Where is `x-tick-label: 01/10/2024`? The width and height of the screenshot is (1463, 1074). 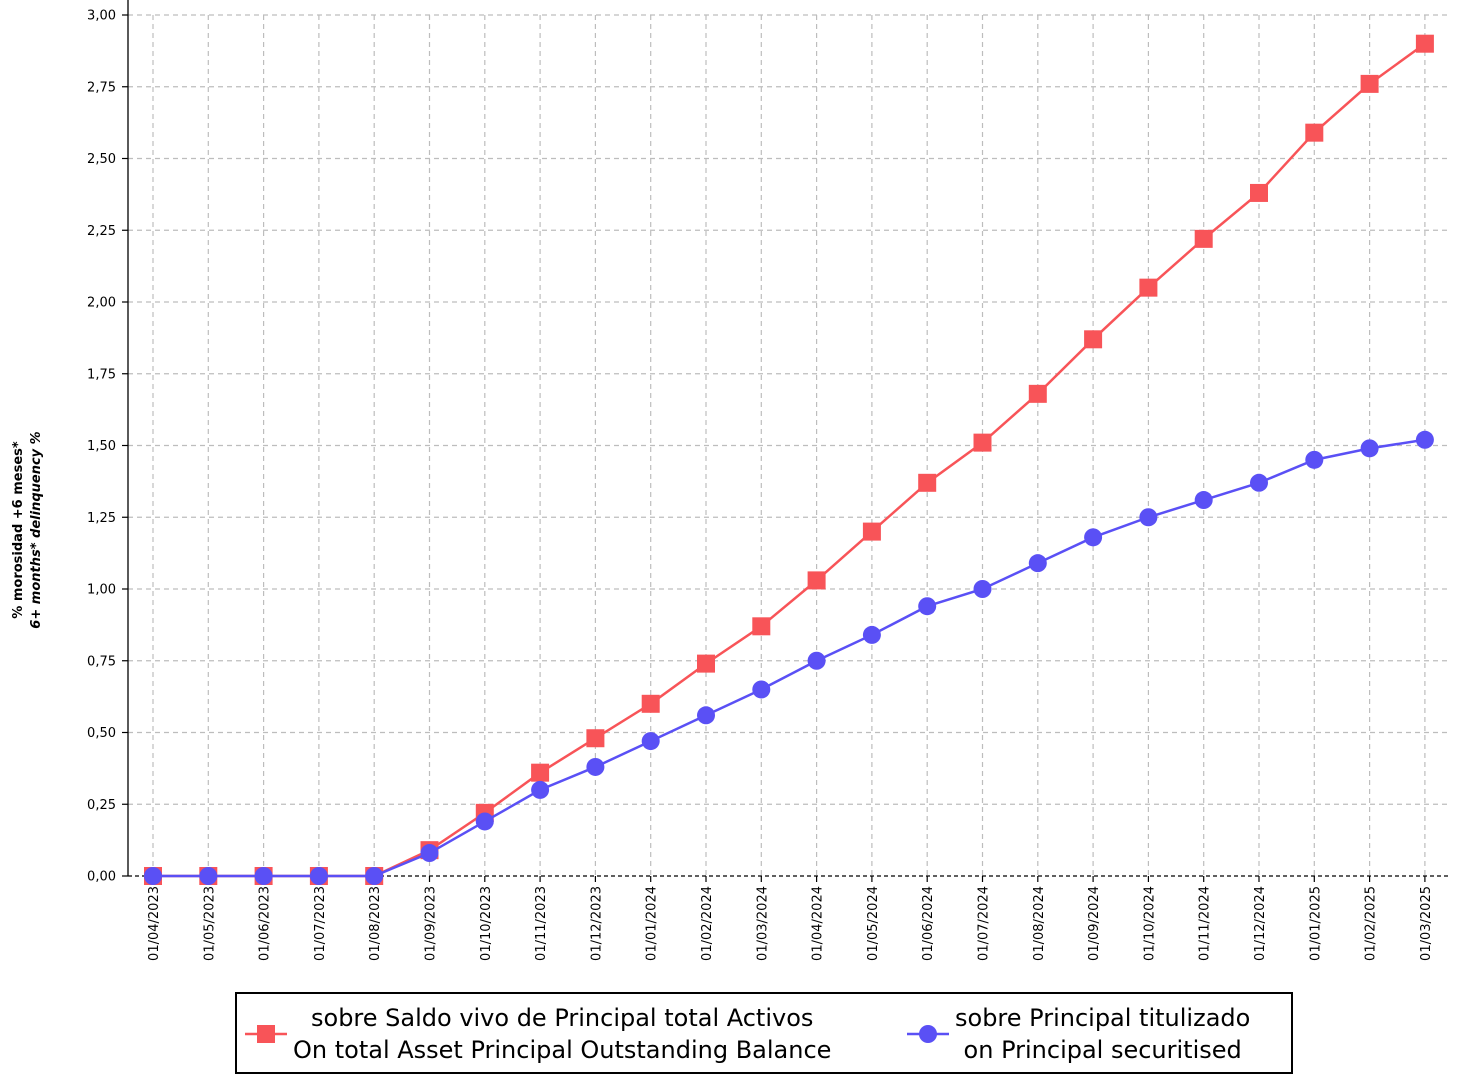 x-tick-label: 01/10/2024 is located at coordinates (1149, 923).